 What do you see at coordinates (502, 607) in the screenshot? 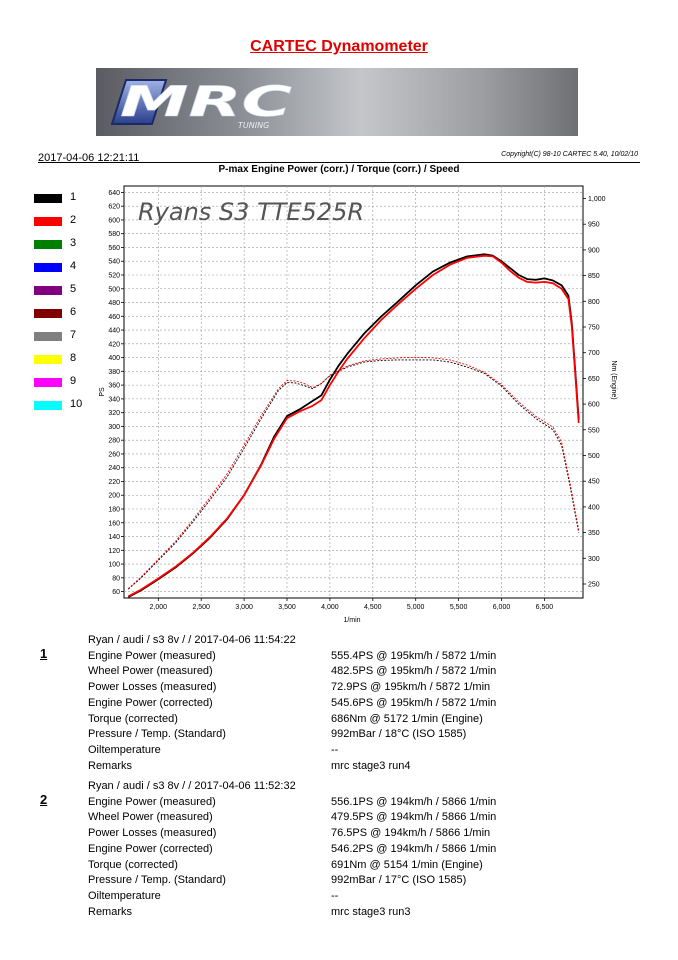
I see `x-tick-label: 6,000` at bounding box center [502, 607].